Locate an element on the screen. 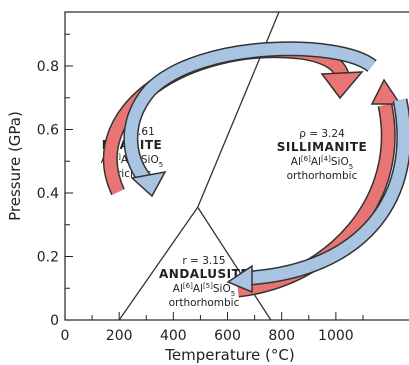 The image size is (409, 365). annotation-part: SILLIMANITE is located at coordinates (322, 147).